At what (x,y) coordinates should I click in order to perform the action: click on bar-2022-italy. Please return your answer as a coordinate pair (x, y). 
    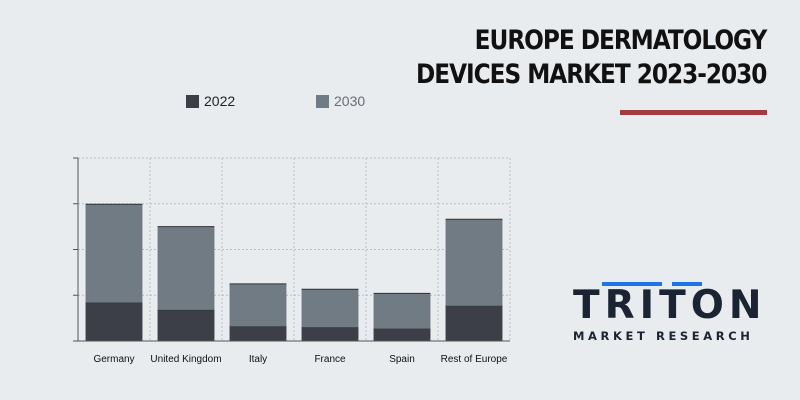
    Looking at the image, I should click on (258, 333).